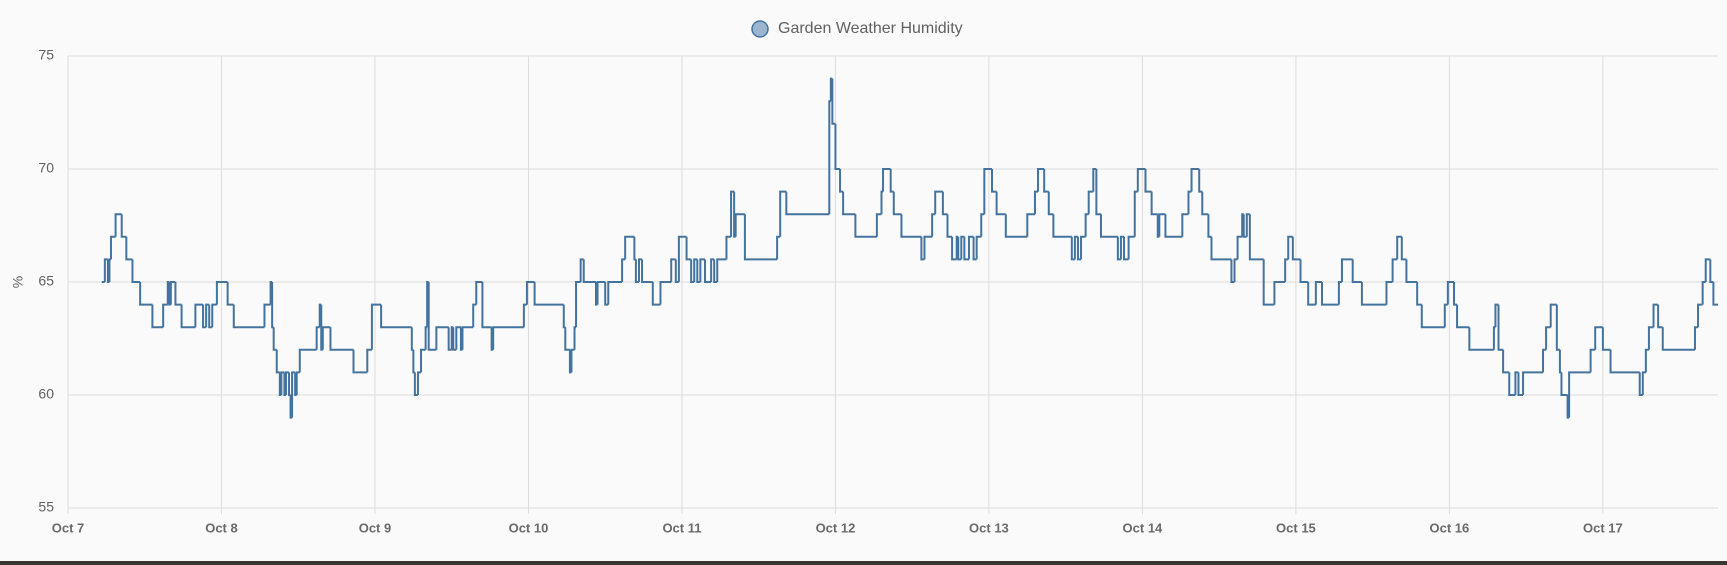  What do you see at coordinates (1296, 527) in the screenshot?
I see `x-tick-label: Oct 15` at bounding box center [1296, 527].